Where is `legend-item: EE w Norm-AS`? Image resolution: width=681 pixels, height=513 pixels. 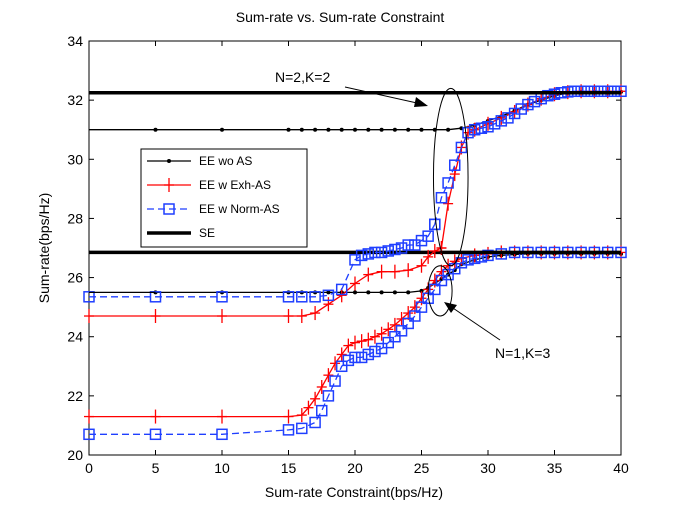
legend-item: EE w Norm-AS is located at coordinates (213, 209).